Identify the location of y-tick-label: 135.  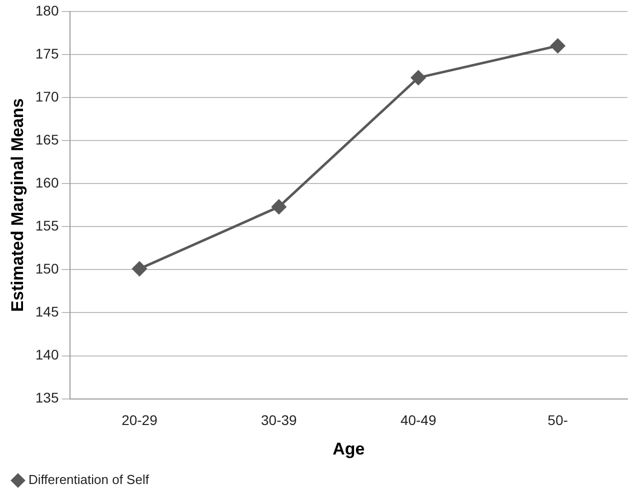
(47, 398).